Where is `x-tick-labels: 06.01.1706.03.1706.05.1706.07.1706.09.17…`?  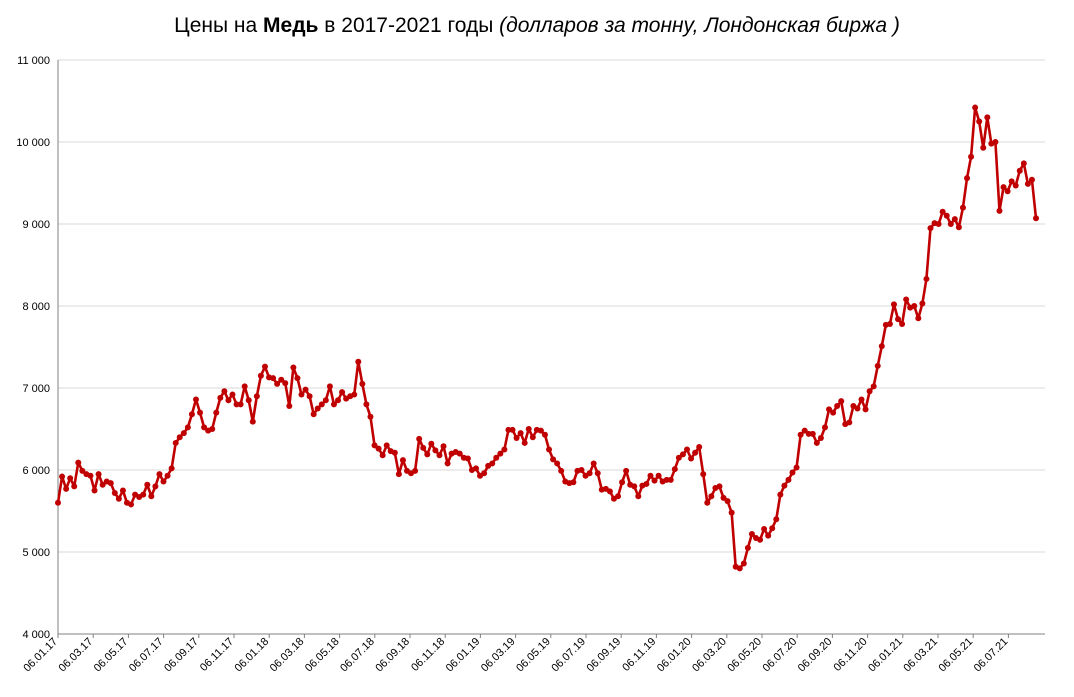 x-tick-labels: 06.01.1706.03.1706.05.1706.07.1706.09.17… is located at coordinates (515, 655).